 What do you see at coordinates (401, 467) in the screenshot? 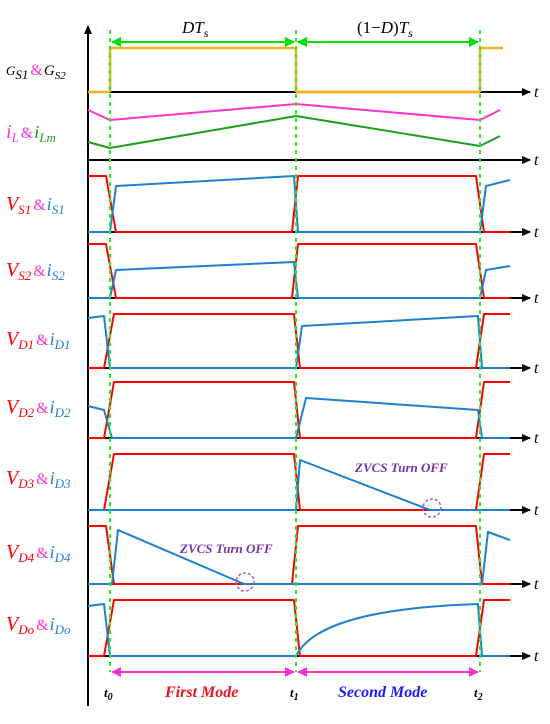
I see `annotation-zvcs-d3: ZVCS Turn OFF` at bounding box center [401, 467].